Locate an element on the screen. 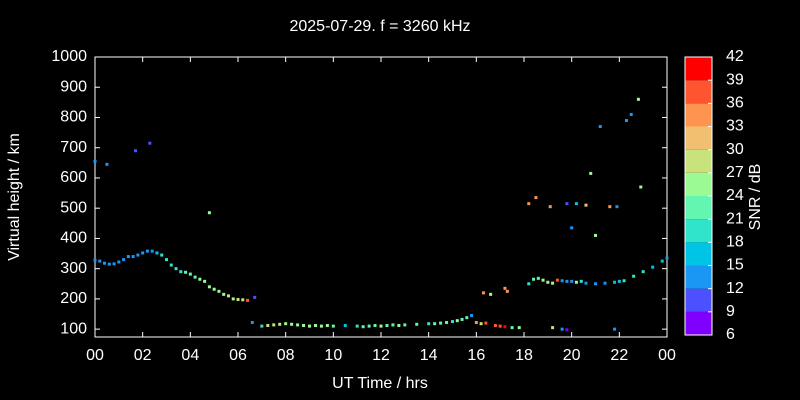 The height and width of the screenshot is (400, 800). x-axis-label: UT Time / hrs is located at coordinates (380, 383).